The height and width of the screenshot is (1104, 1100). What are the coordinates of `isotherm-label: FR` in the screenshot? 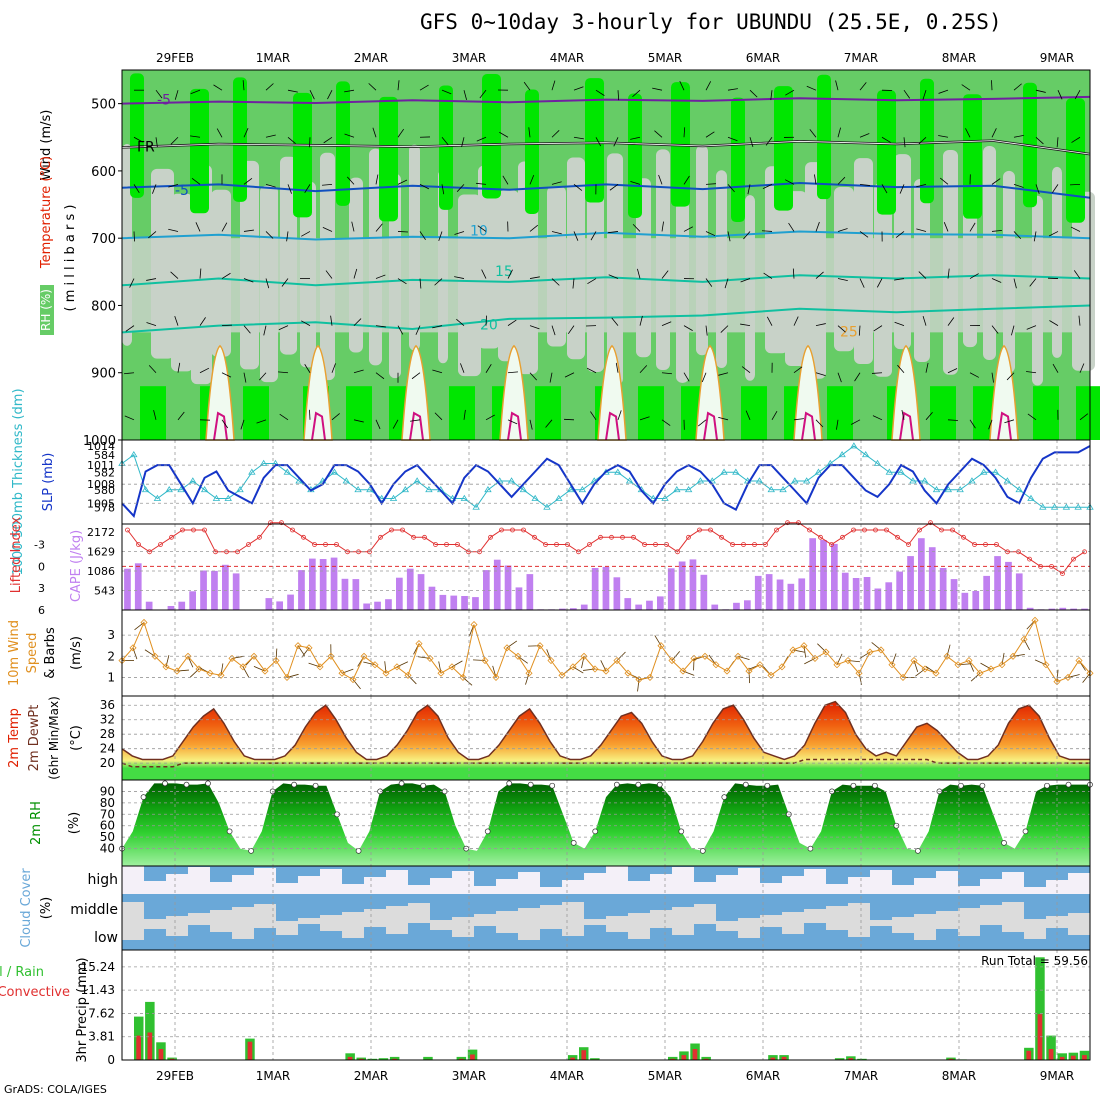 It's located at (146, 147).